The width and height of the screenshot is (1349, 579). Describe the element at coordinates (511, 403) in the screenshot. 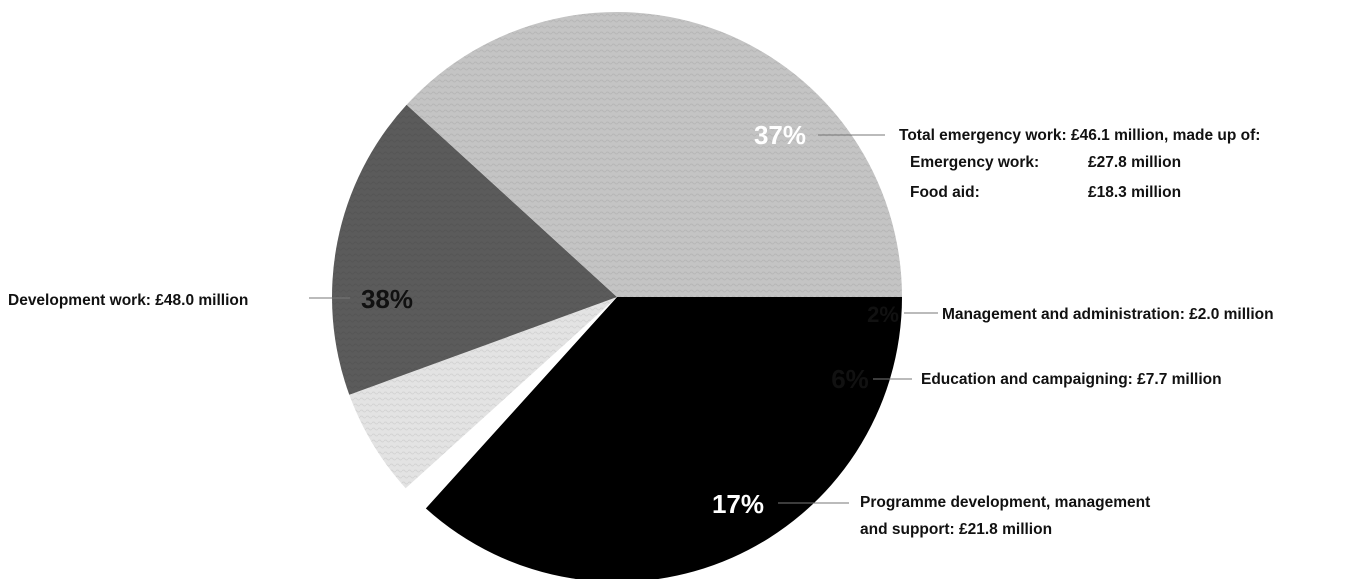

I see `pie-slice-management` at that location.